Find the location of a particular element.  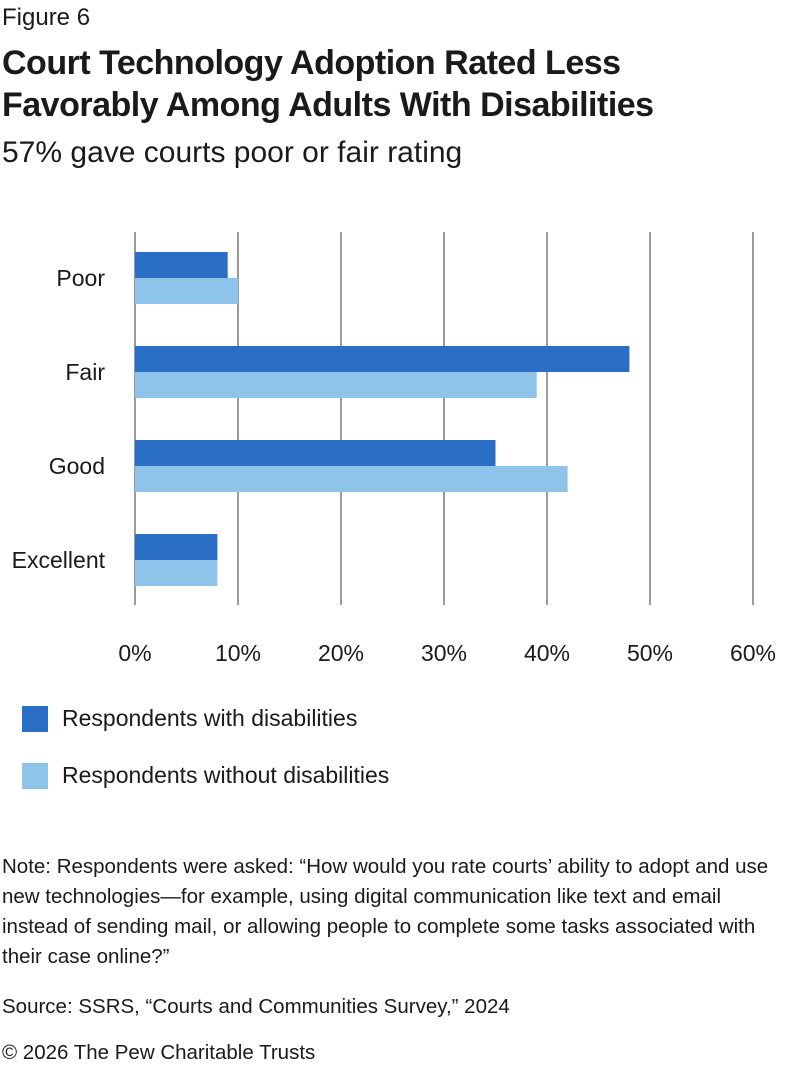

bar-fair-with-disabilities is located at coordinates (382, 359).